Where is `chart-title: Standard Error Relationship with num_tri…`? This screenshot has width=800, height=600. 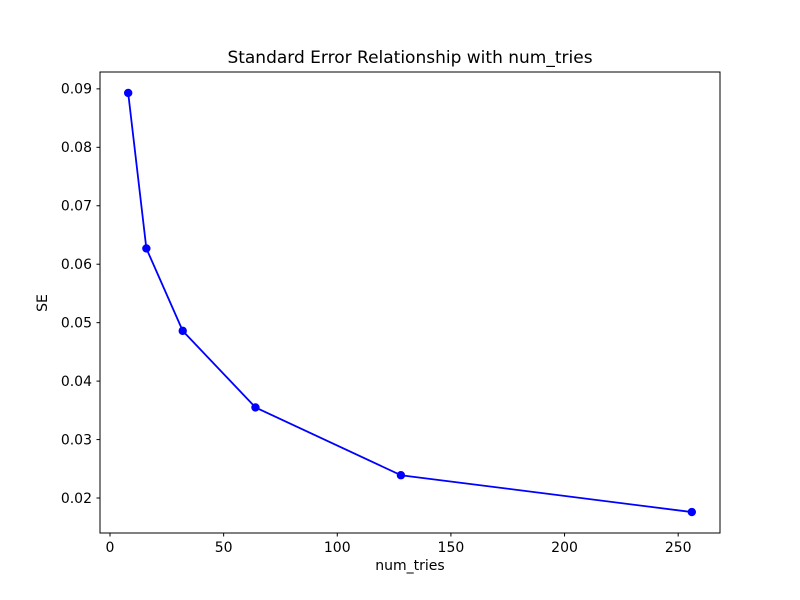 chart-title: Standard Error Relationship with num_tri… is located at coordinates (409, 58).